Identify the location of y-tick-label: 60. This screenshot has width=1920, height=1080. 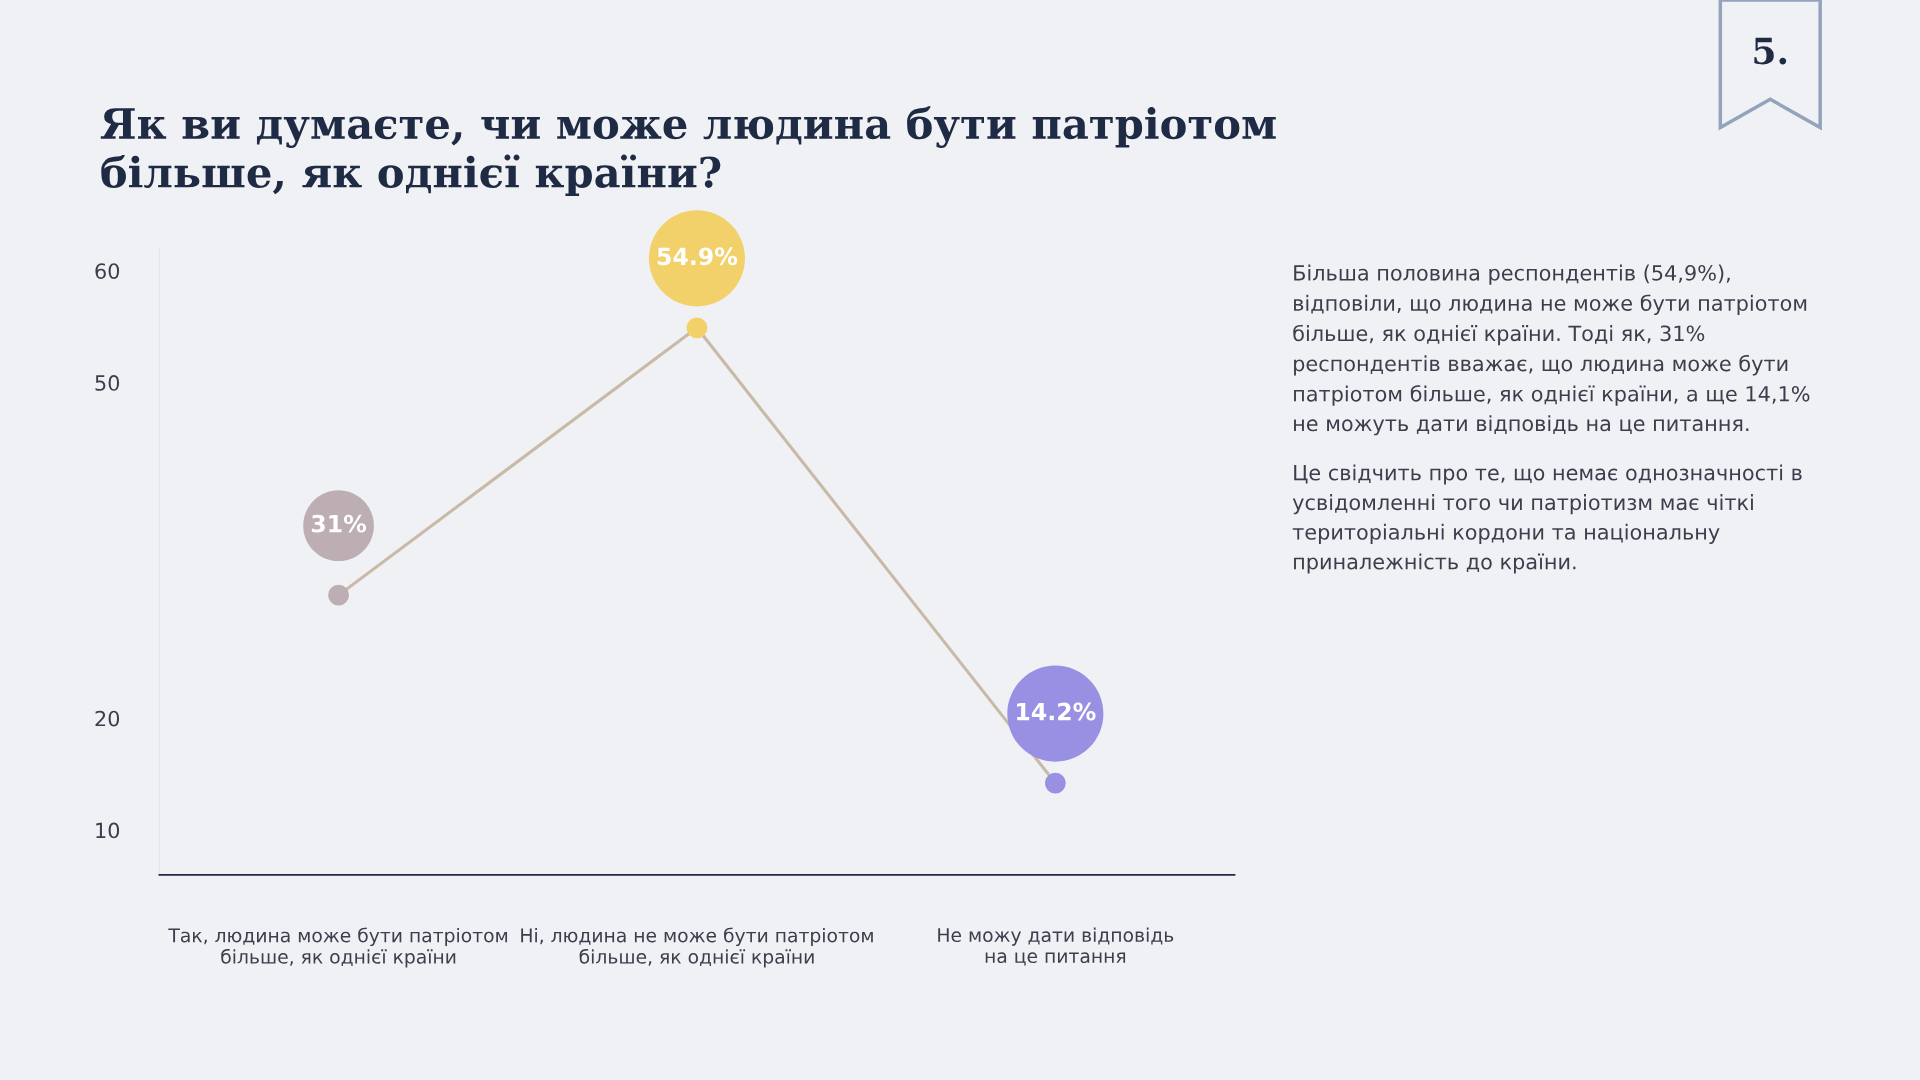
(107, 271).